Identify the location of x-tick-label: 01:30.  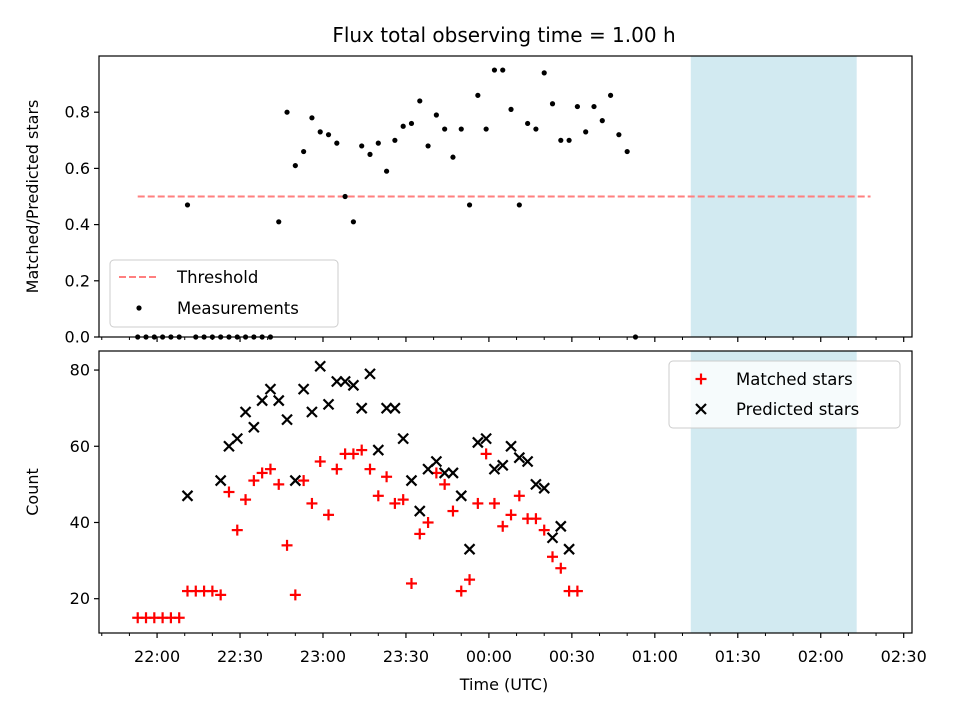
(738, 656).